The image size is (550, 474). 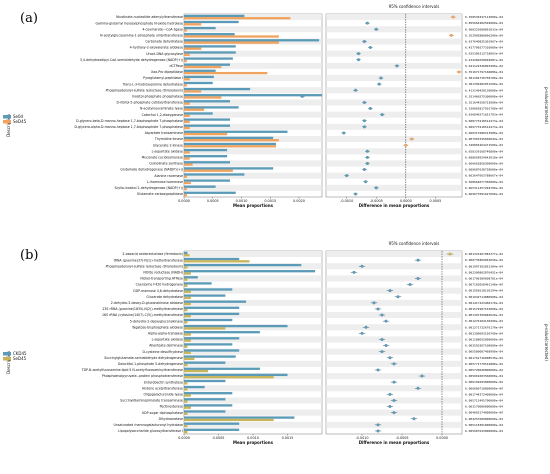 What do you see at coordinates (484, 121) in the screenshot?
I see `p-value: 6.608773218514473e-04` at bounding box center [484, 121].